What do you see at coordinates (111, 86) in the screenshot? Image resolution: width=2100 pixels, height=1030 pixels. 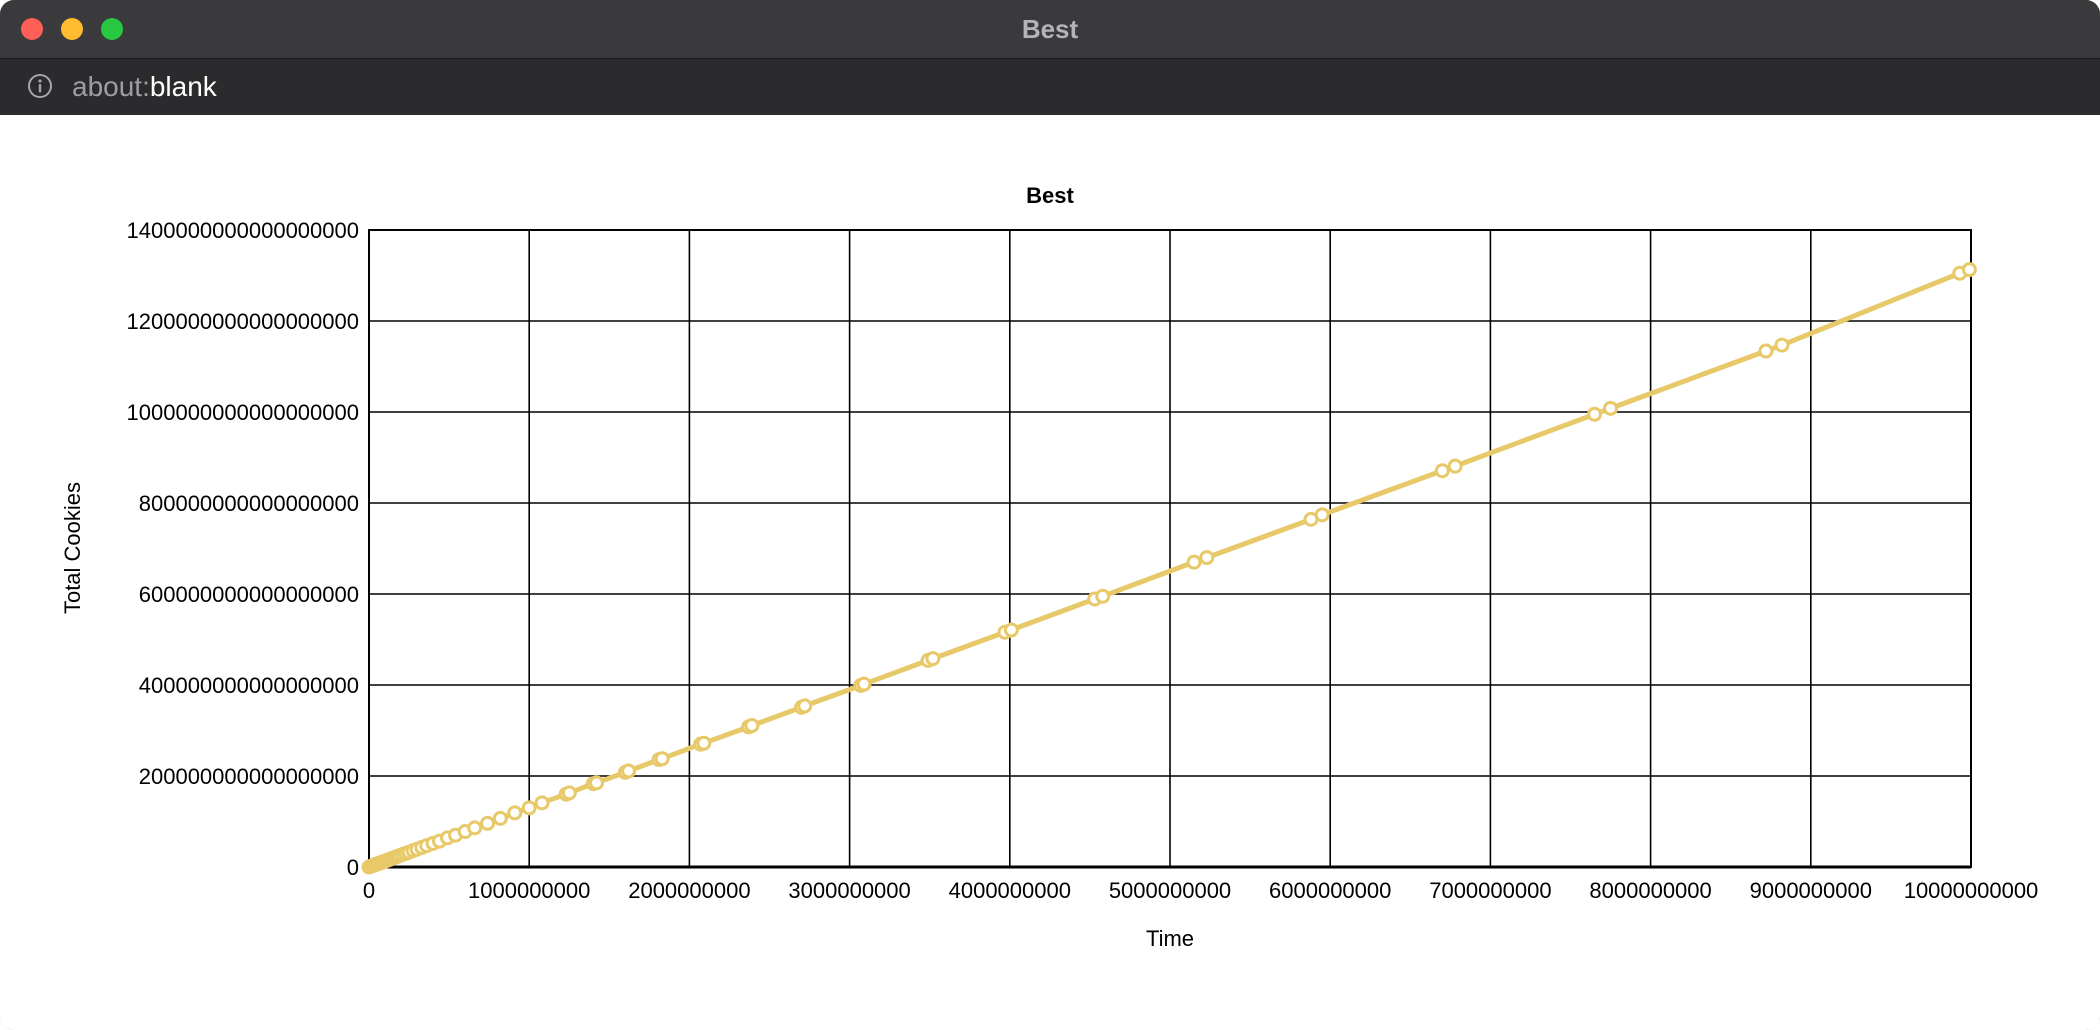 I see `url-scheme: about:` at bounding box center [111, 86].